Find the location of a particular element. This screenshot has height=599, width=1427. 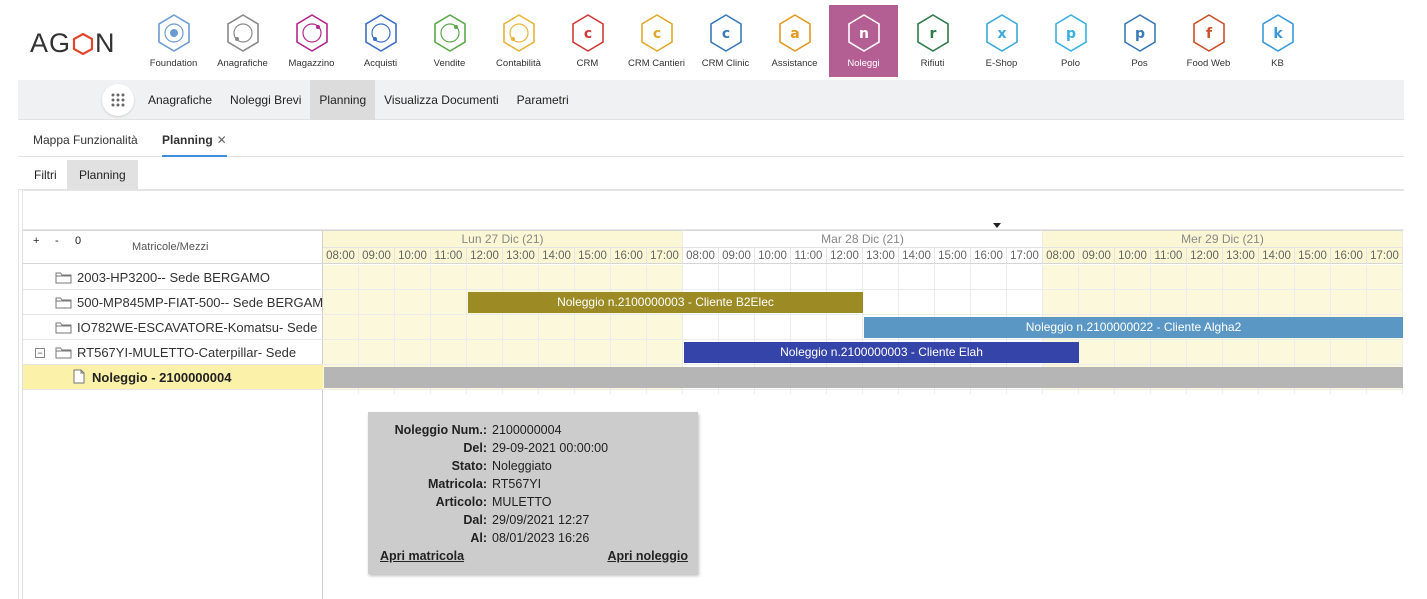

close-tab-icon: ✕ is located at coordinates (221, 140).